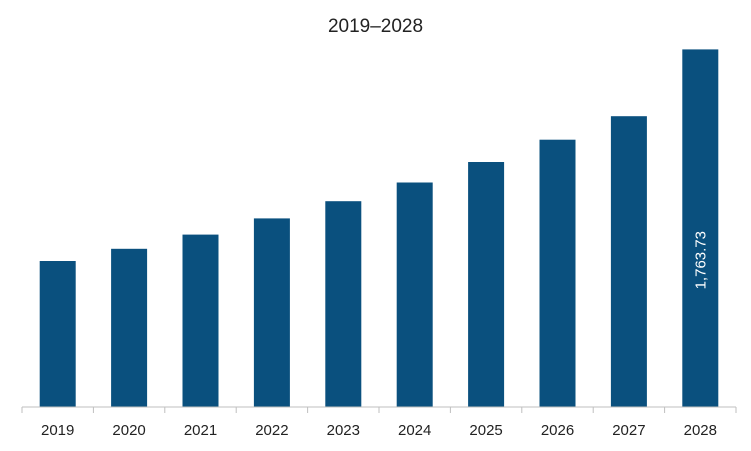 Image resolution: width=751 pixels, height=451 pixels. I want to click on x-tick-label-2027: 2027, so click(628, 430).